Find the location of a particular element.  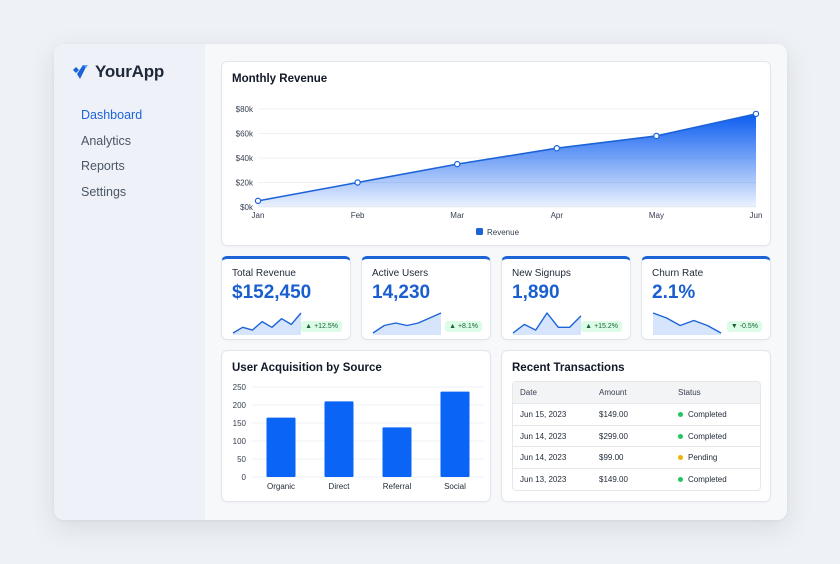

sidebar-item-settings: Settings is located at coordinates (104, 191).